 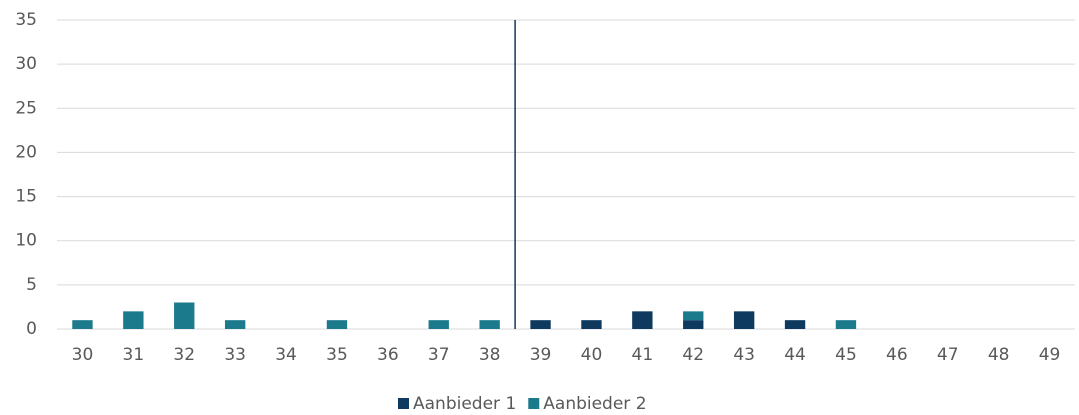 I want to click on x-tick-label: 36, so click(x=388, y=355).